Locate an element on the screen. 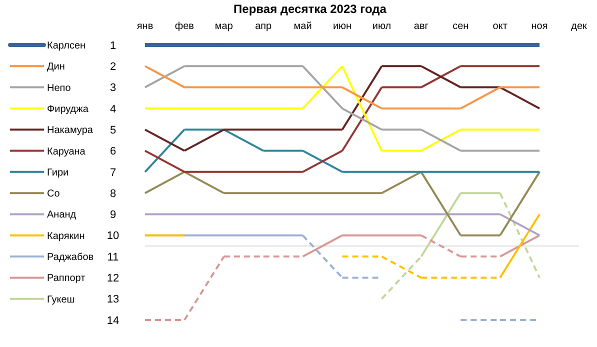  y-tick-label: 11 is located at coordinates (113, 257).